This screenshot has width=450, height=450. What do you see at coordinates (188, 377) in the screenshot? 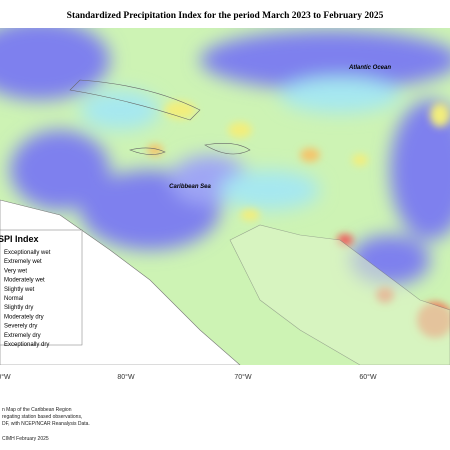
I see `longitude-ticks: 0°W 80°W 70°W 60°W` at bounding box center [188, 377].